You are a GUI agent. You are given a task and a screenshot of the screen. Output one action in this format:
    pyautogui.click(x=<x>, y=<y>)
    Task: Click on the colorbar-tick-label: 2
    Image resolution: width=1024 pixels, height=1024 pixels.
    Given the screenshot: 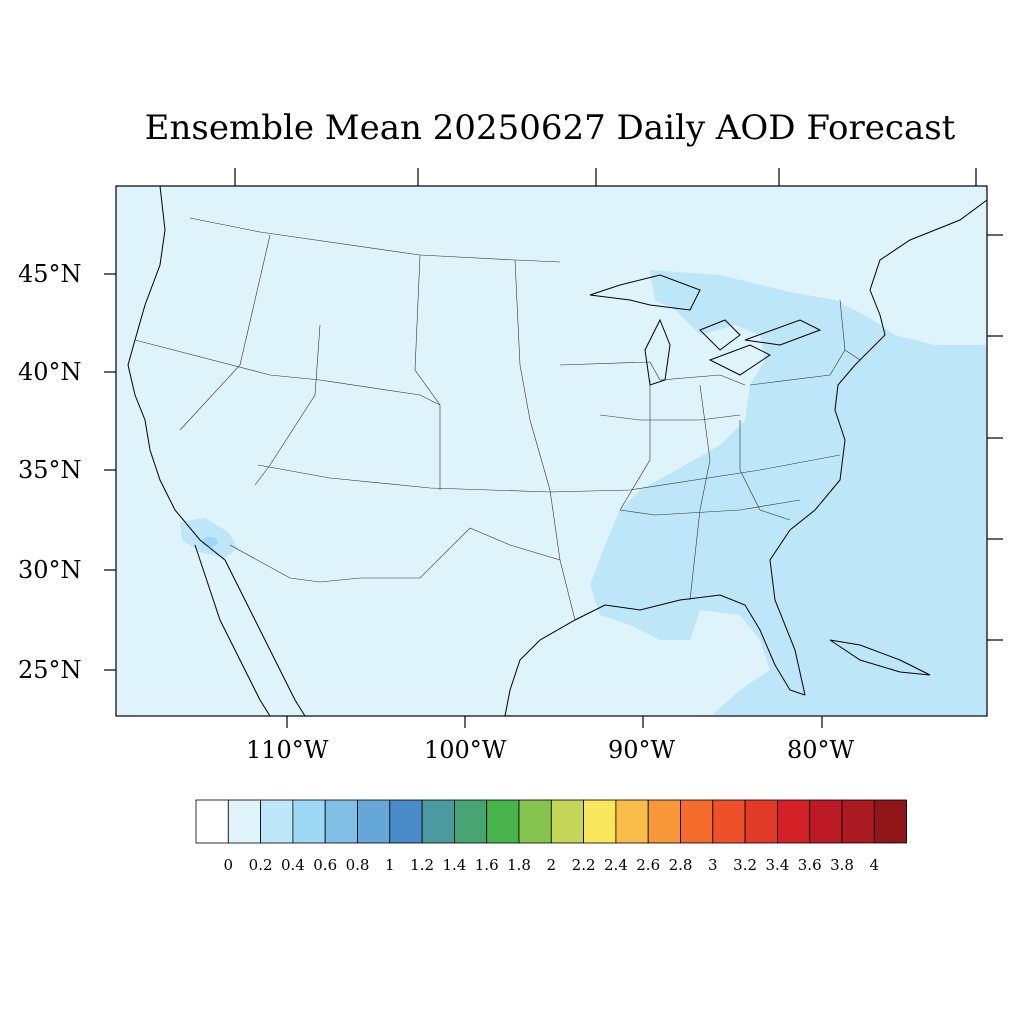 What is the action you would take?
    pyautogui.click(x=551, y=865)
    